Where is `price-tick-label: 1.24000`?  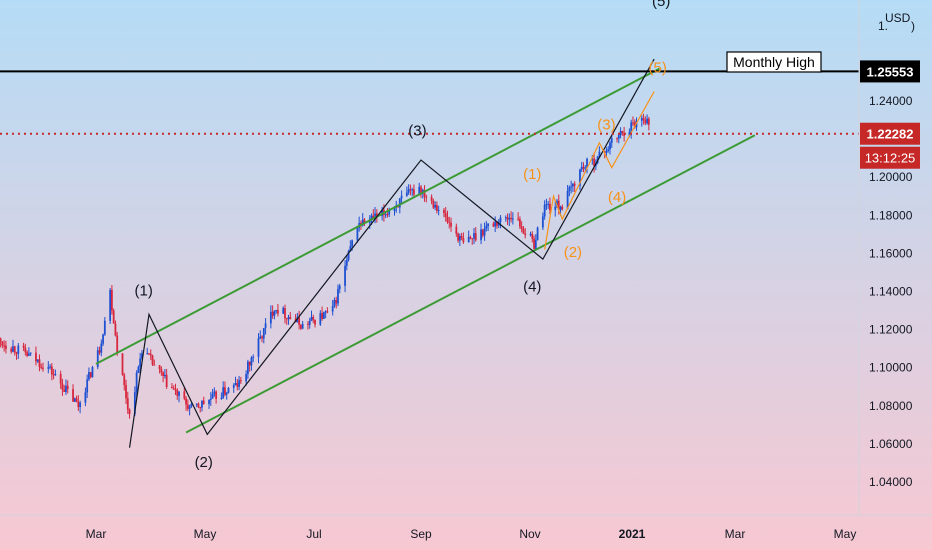
price-tick-label: 1.24000 is located at coordinates (891, 101).